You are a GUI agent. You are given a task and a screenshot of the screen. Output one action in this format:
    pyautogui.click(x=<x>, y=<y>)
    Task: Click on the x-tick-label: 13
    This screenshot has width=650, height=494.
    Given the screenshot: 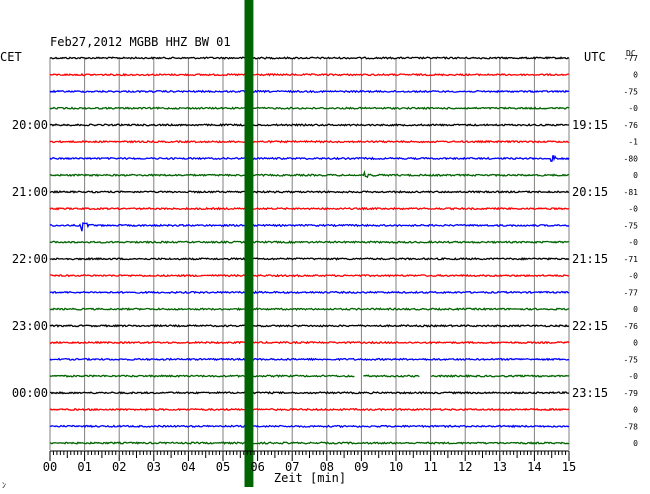 What is the action you would take?
    pyautogui.click(x=500, y=467)
    